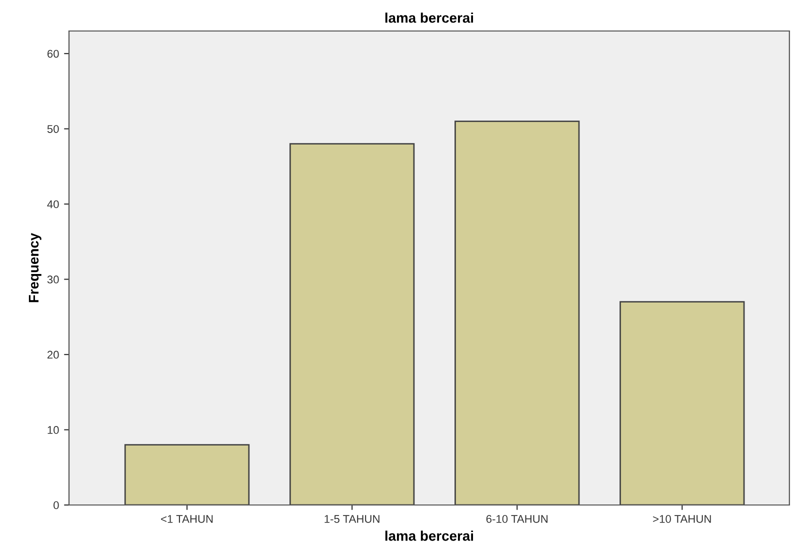  What do you see at coordinates (53, 354) in the screenshot?
I see `y-tick-label: 20` at bounding box center [53, 354].